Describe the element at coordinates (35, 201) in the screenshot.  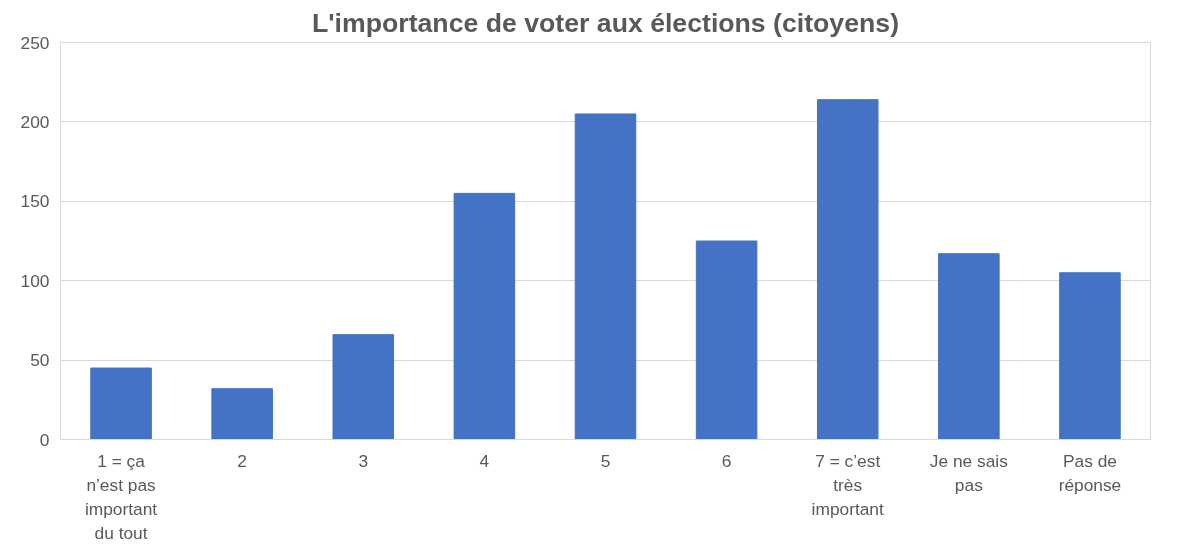
I see `y-tick-label: 150` at that location.